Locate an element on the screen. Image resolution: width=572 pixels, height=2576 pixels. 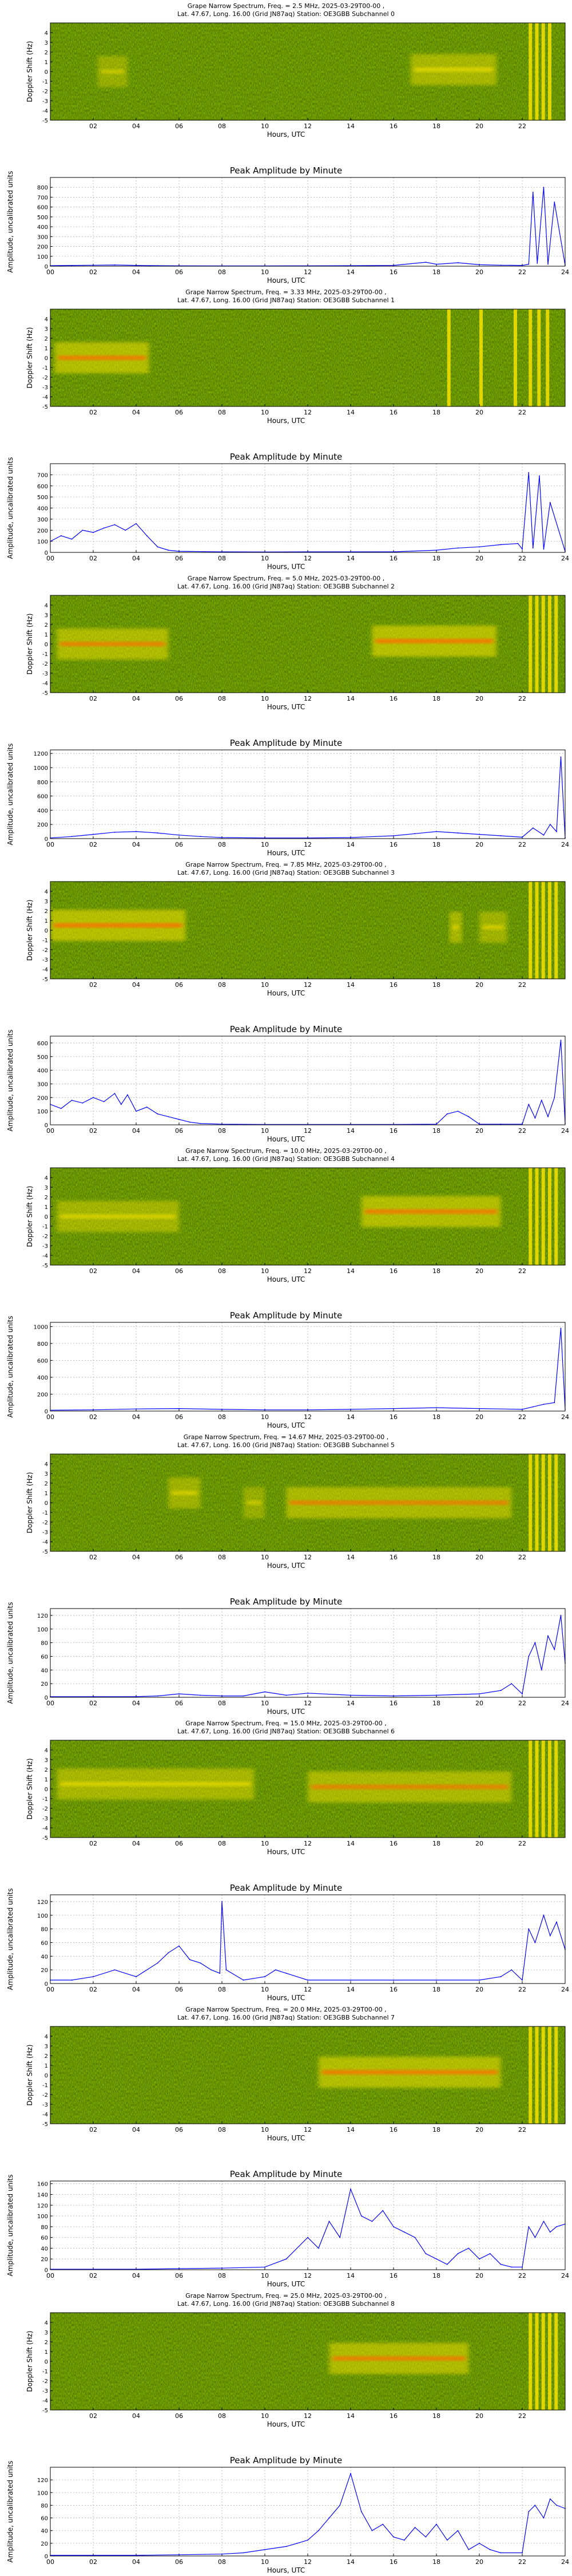
amplitude-xtick-label: 14 is located at coordinates (351, 272).